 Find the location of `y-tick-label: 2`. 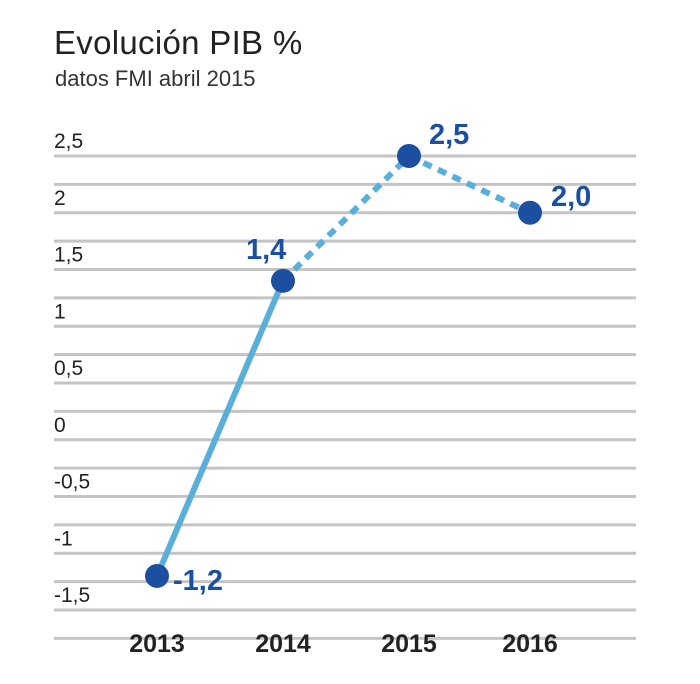

y-tick-label: 2 is located at coordinates (60, 198).